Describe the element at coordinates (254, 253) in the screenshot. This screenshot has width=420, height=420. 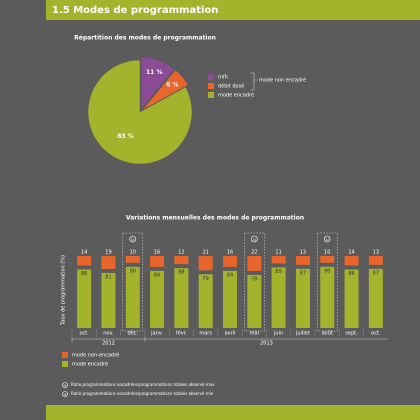
I see `data-label: 22` at that location.